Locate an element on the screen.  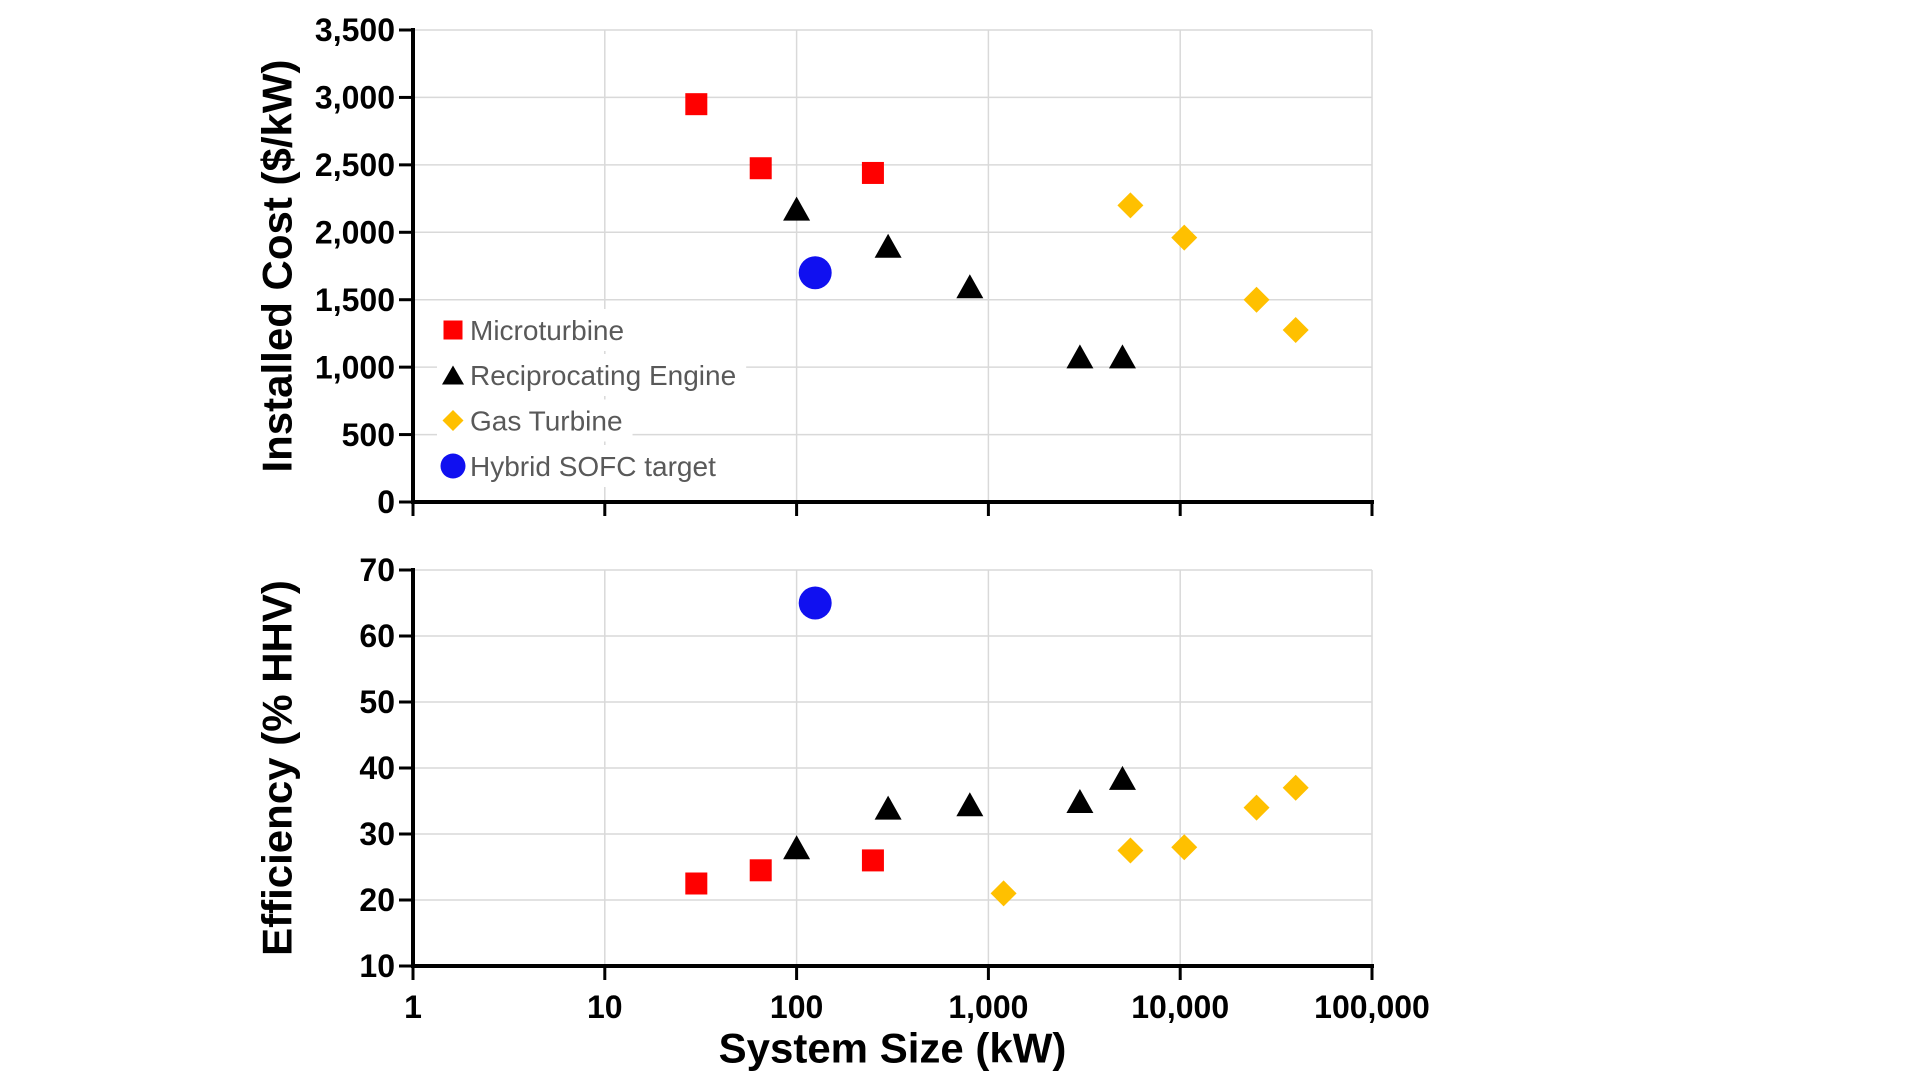
x-axis-labels: 1 10 100 1,000 10,000 100,000 System Size (kW) is located at coordinates (917, 1030).